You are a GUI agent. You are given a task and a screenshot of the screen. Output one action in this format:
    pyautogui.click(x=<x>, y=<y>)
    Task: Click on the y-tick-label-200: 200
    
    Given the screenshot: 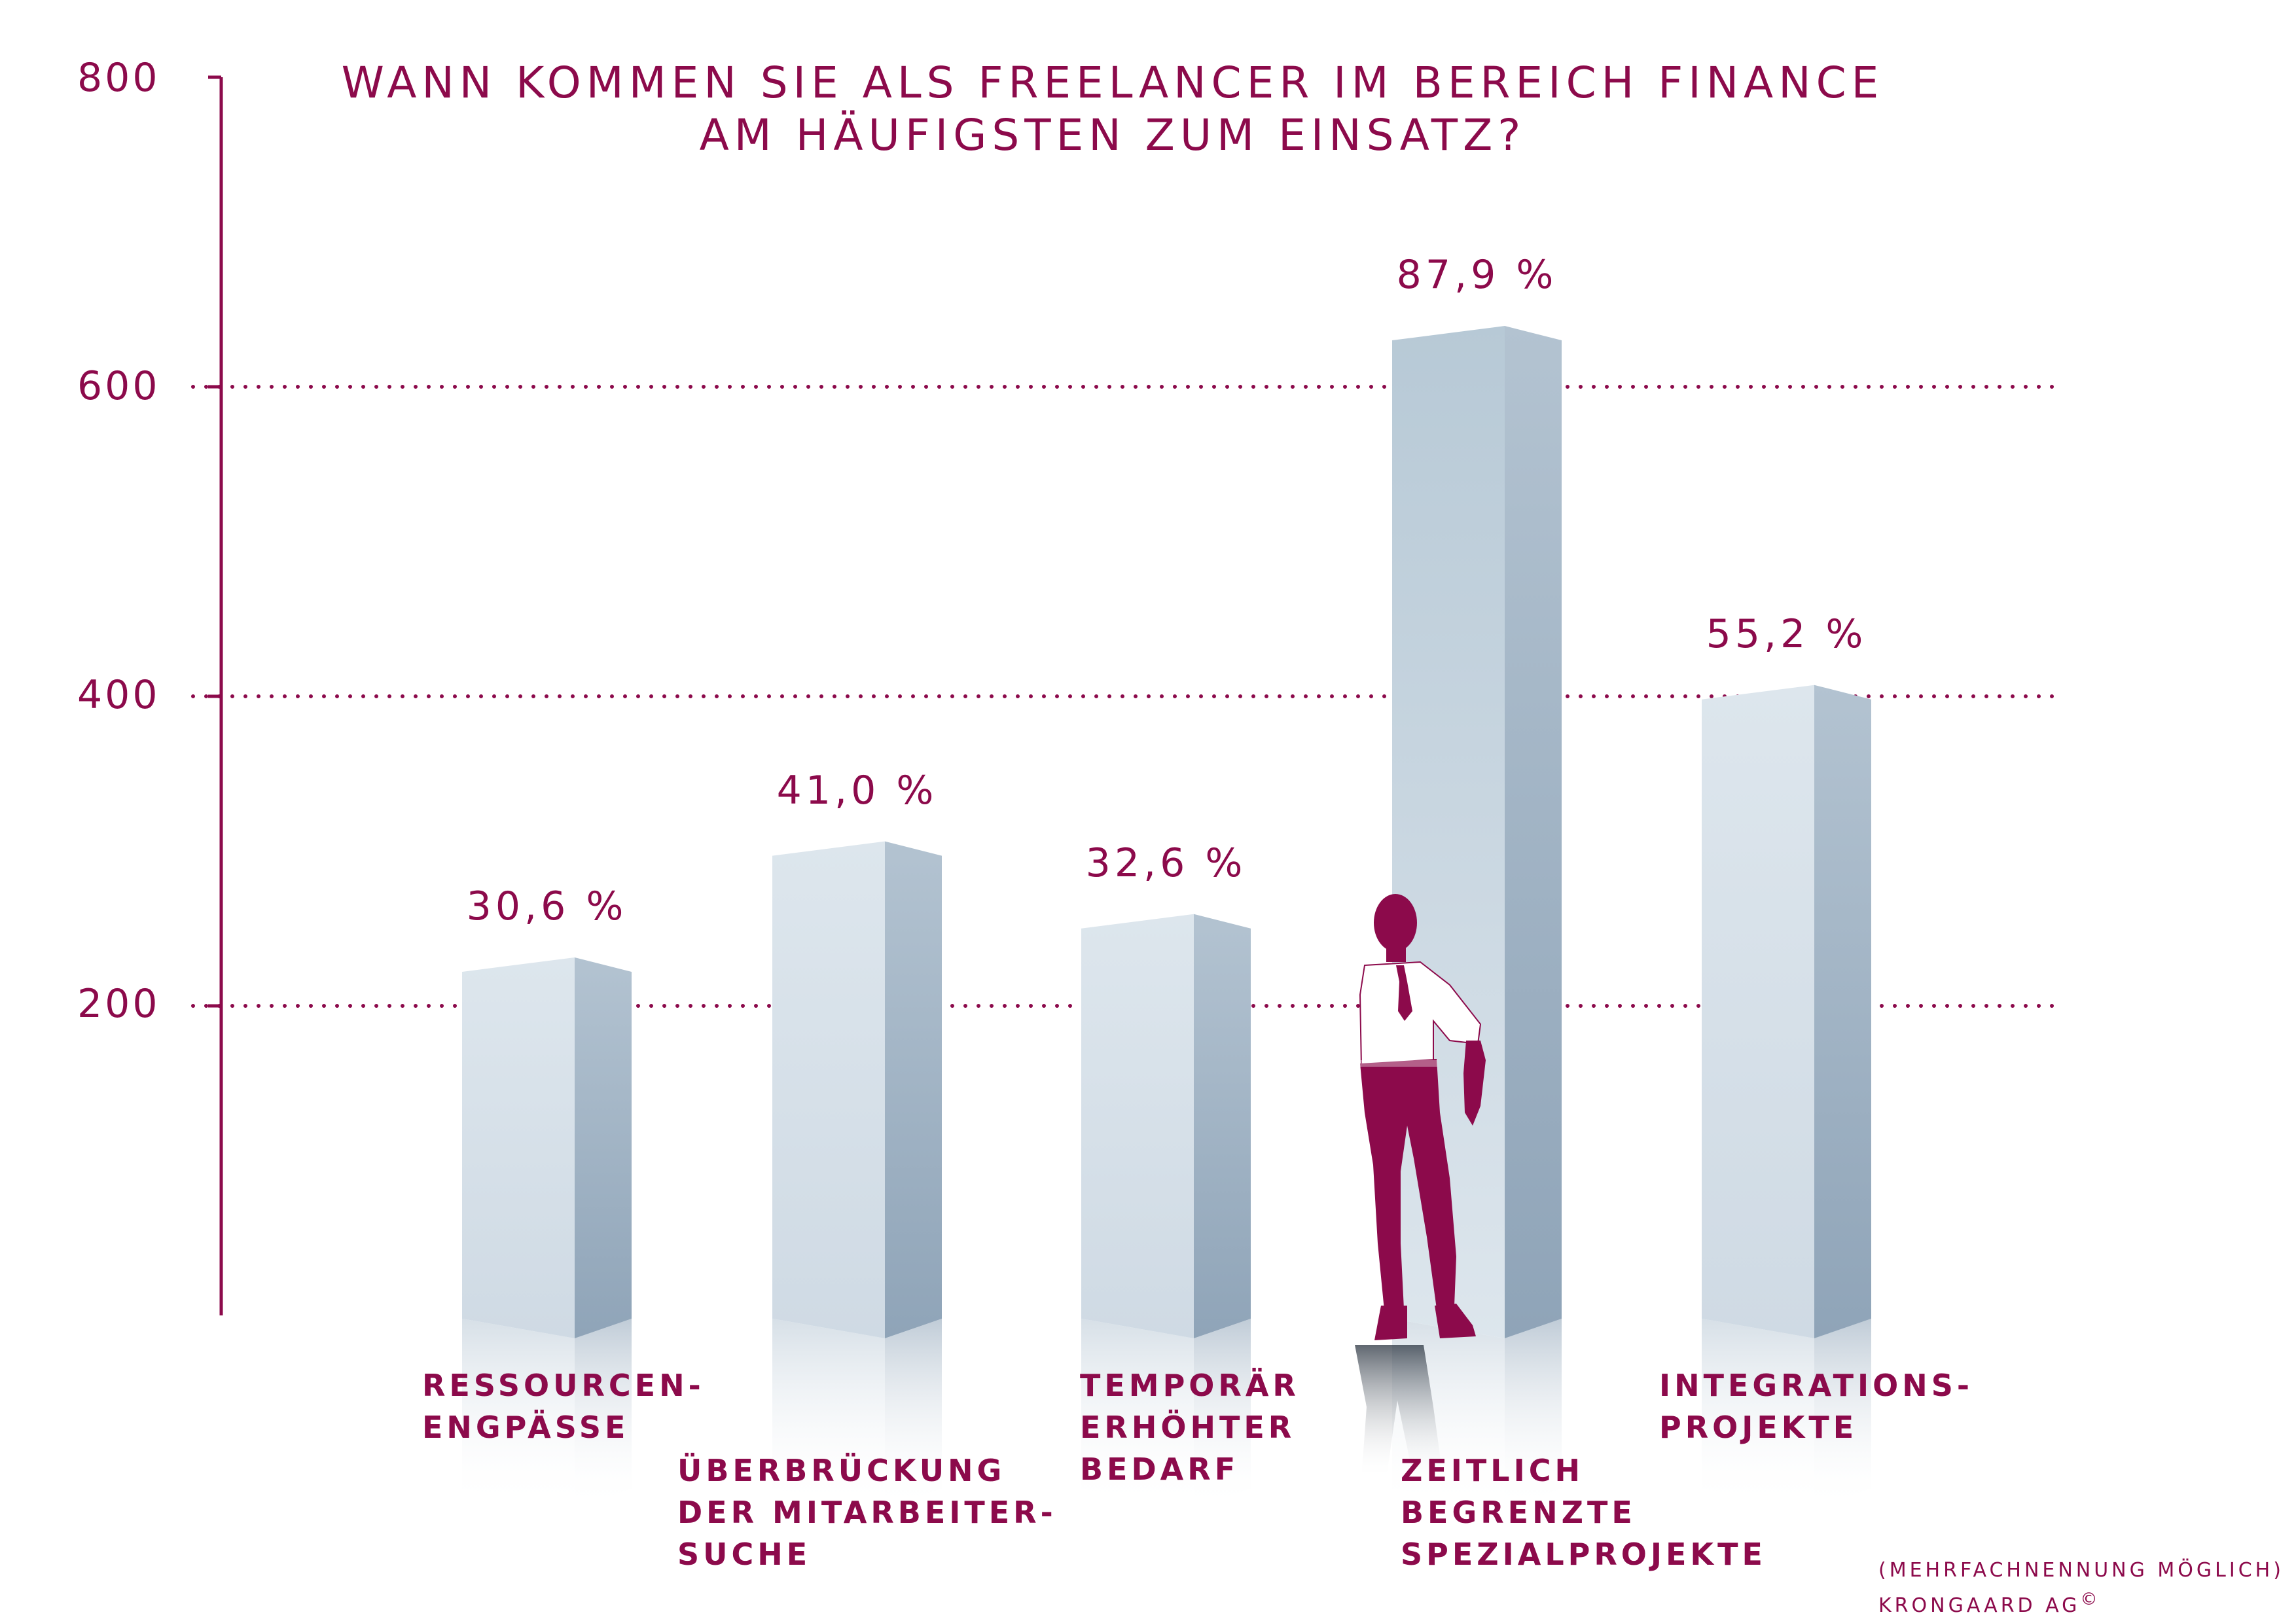 What is the action you would take?
    pyautogui.click(x=118, y=1004)
    